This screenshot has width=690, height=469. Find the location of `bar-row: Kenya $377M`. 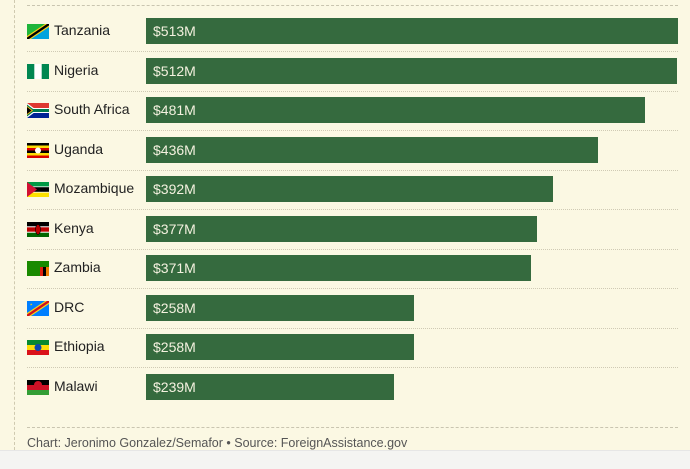

bar-row: Kenya $377M is located at coordinates (358, 229).